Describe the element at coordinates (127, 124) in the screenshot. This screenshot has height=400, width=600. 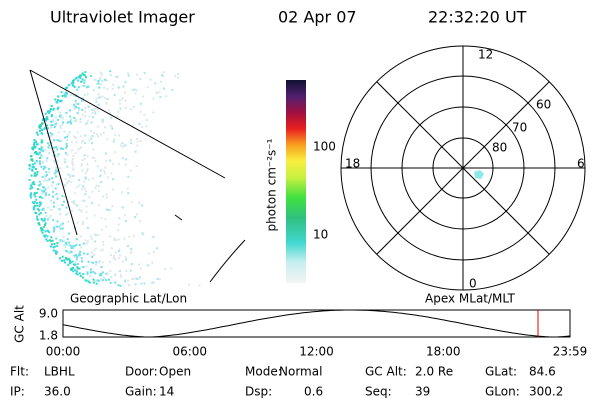
I see `fov-line` at that location.